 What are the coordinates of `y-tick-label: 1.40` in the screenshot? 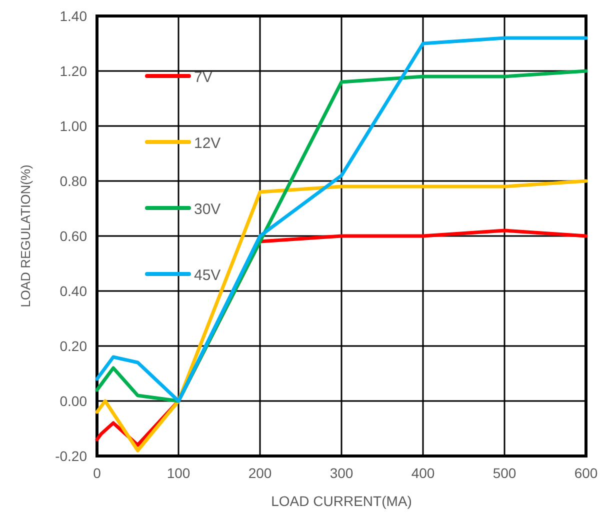 It's located at (74, 16).